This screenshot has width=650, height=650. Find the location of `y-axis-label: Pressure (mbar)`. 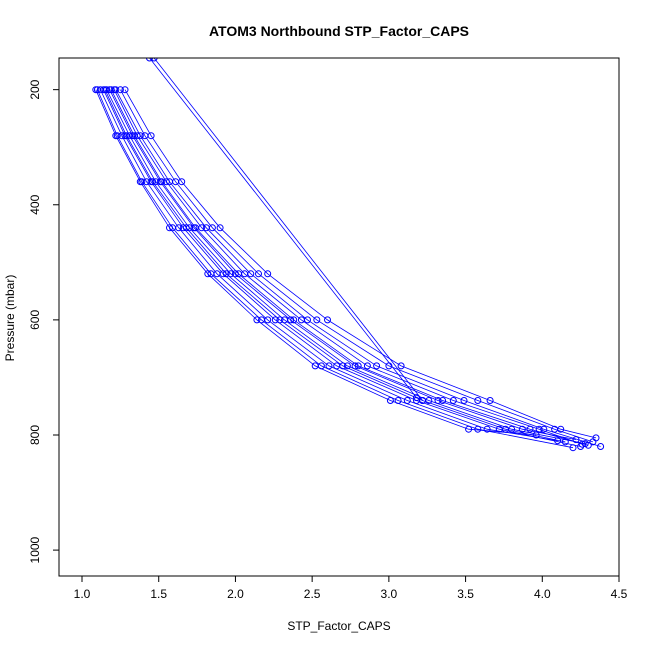

y-axis-label: Pressure (mbar) is located at coordinates (10, 318).